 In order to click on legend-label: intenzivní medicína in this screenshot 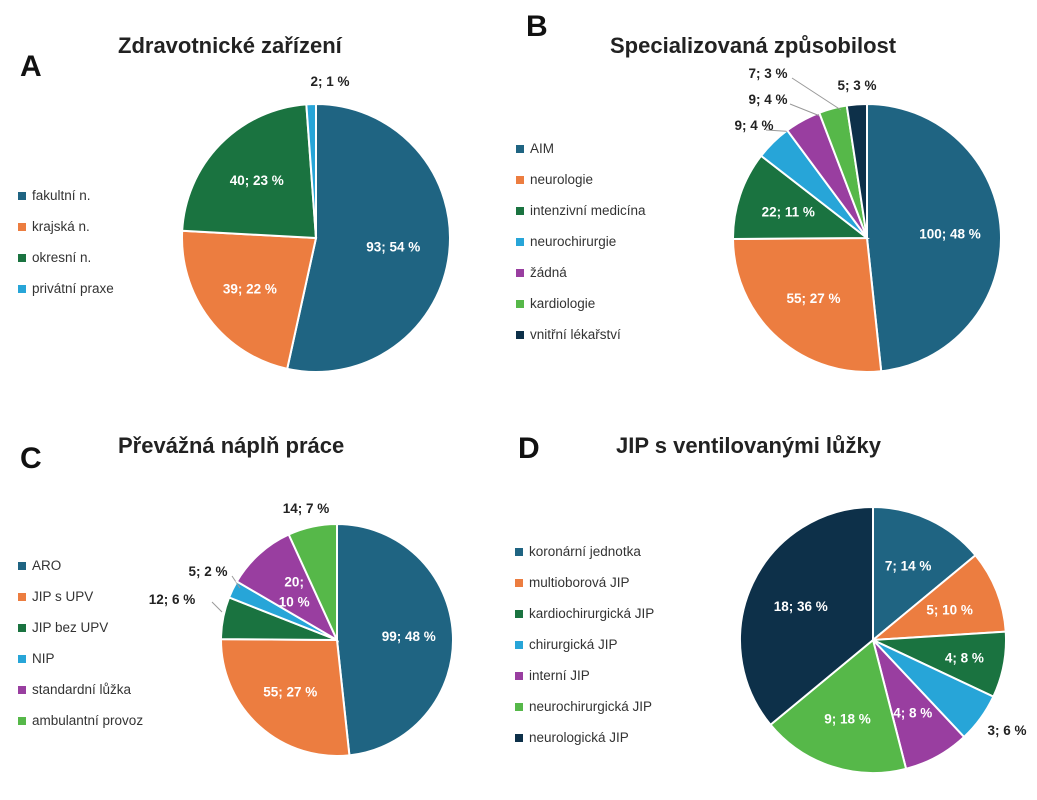, I will do `click(588, 210)`.